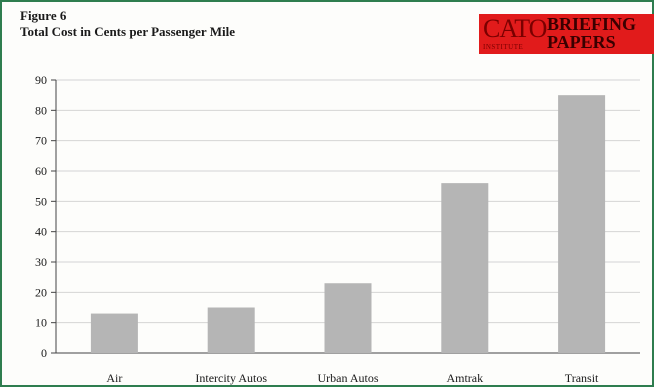 Image resolution: width=654 pixels, height=387 pixels. I want to click on chart-title: Total Cost in Cents per Passenger Mile, so click(127, 31).